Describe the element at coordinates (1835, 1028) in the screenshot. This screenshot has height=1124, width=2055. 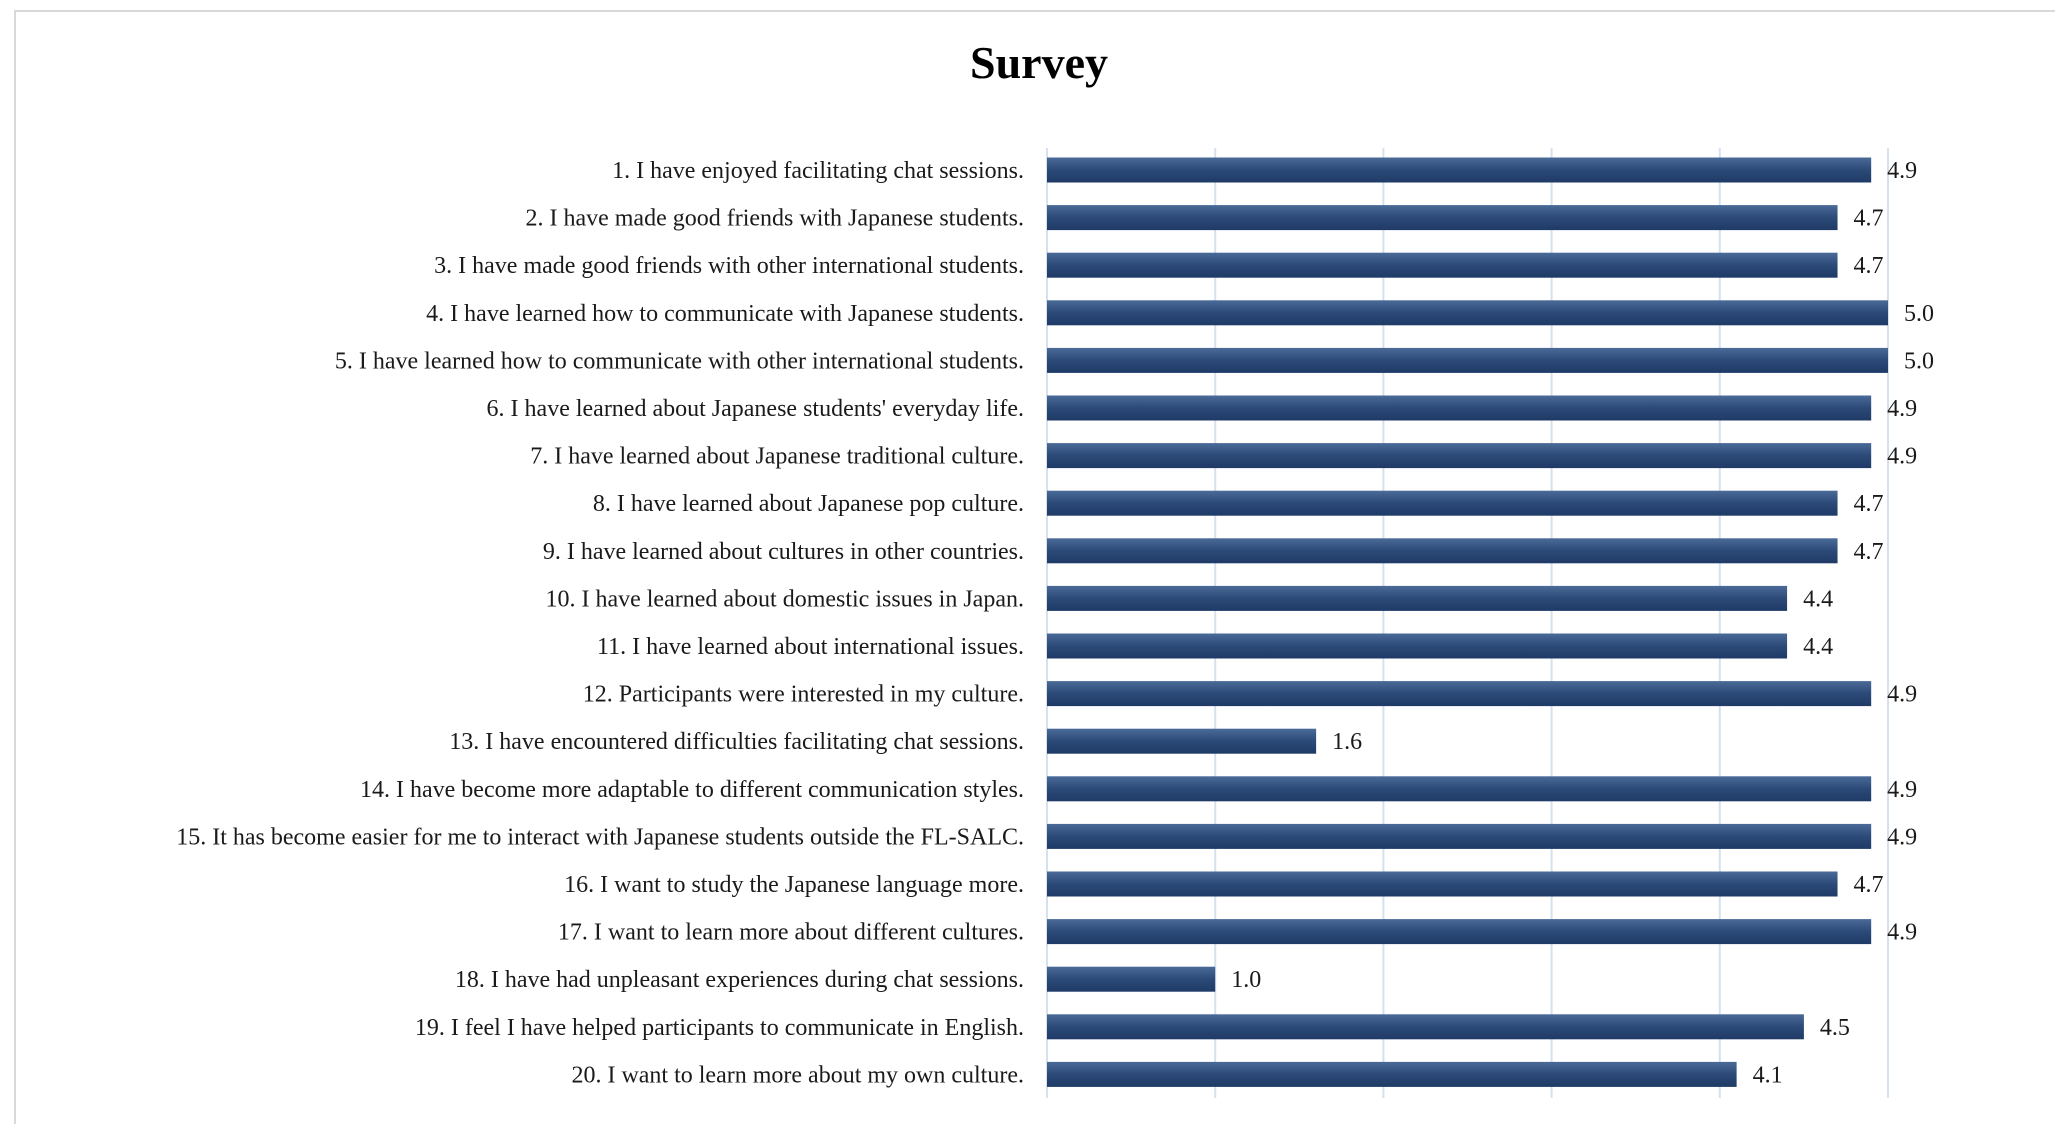
I see `value-label: 4.5` at that location.